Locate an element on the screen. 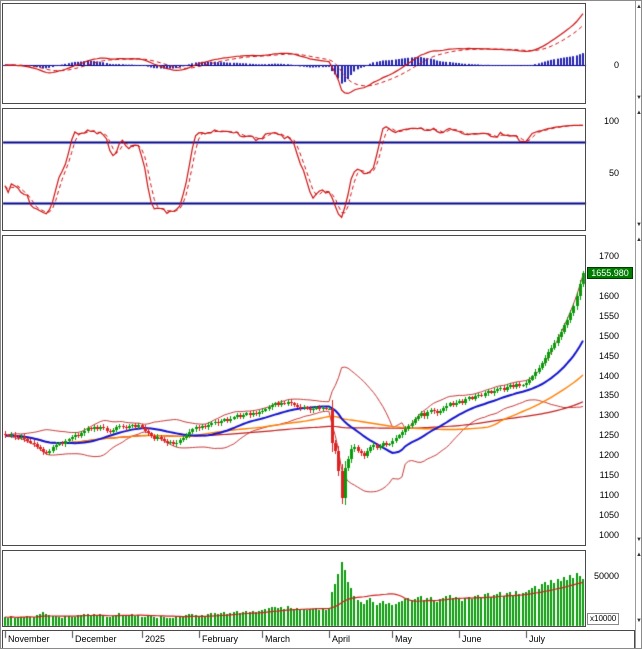  month-label: May is located at coordinates (404, 639).